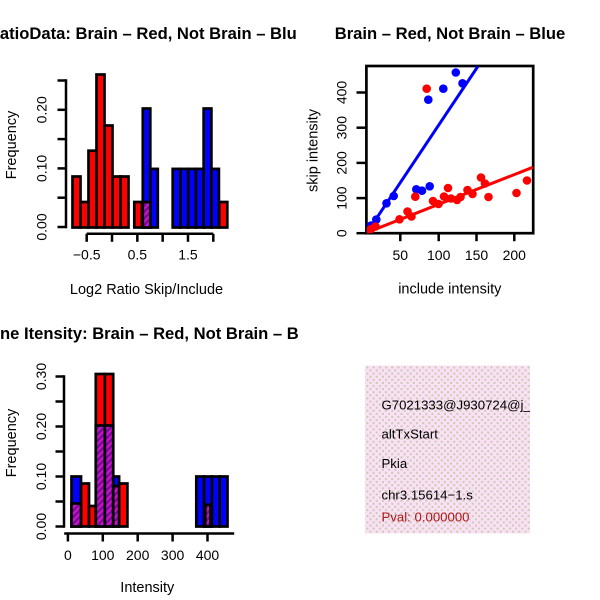 This screenshot has height=600, width=600. What do you see at coordinates (313, 150) in the screenshot?
I see `svg-text: skip intensity` at bounding box center [313, 150].